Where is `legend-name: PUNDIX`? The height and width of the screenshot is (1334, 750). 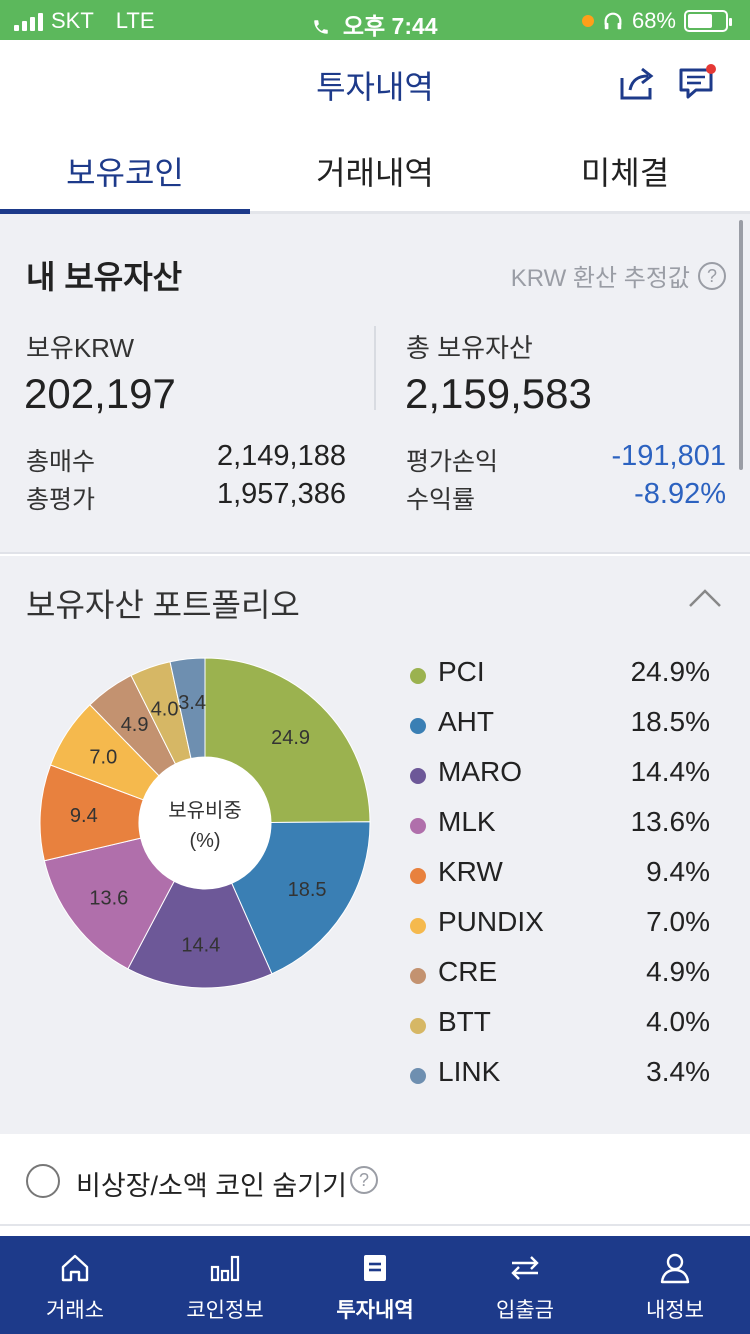 legend-name: PUNDIX is located at coordinates (491, 921).